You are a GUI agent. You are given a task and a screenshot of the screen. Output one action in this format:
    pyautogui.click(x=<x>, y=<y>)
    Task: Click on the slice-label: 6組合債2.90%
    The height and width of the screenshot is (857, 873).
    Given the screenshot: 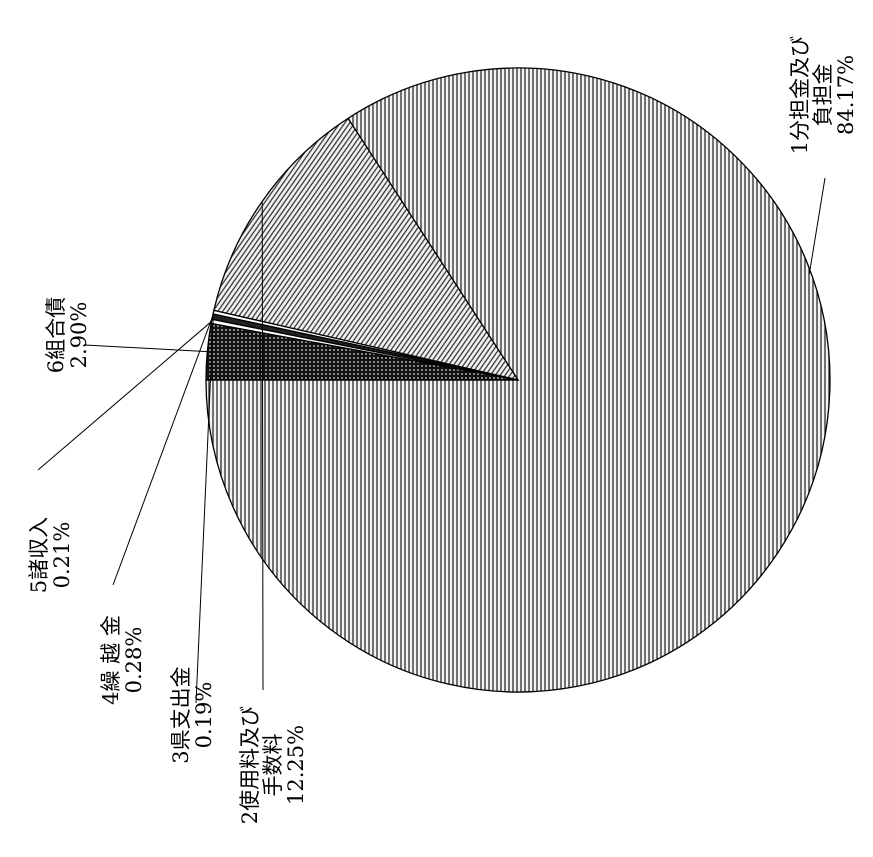 What is the action you would take?
    pyautogui.click(x=67, y=335)
    